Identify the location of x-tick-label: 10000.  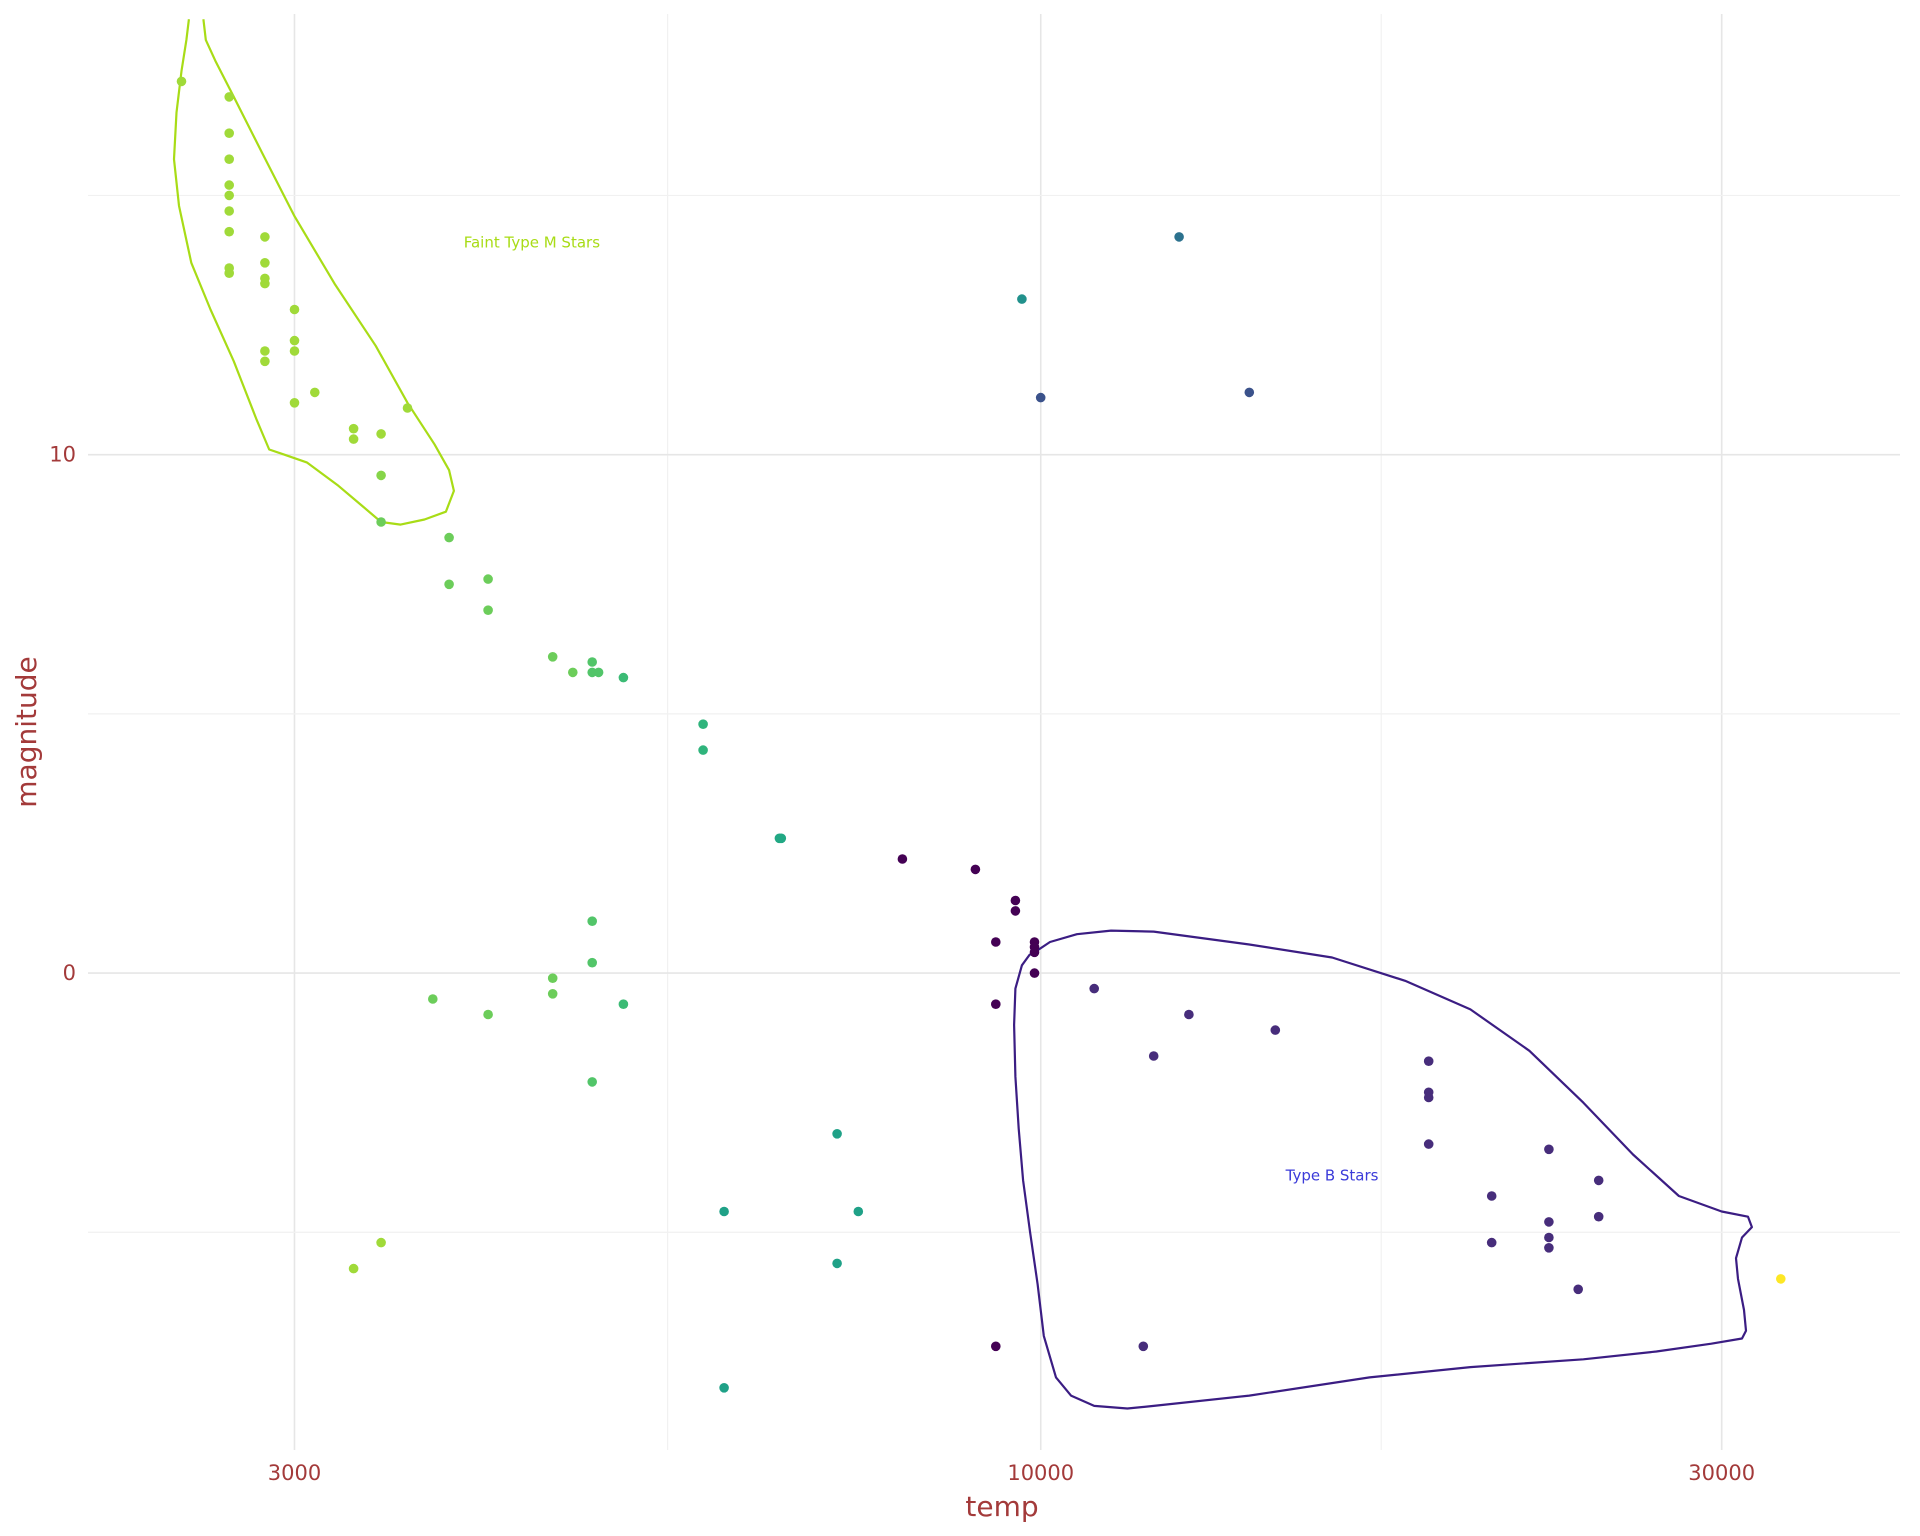
(1040, 1473).